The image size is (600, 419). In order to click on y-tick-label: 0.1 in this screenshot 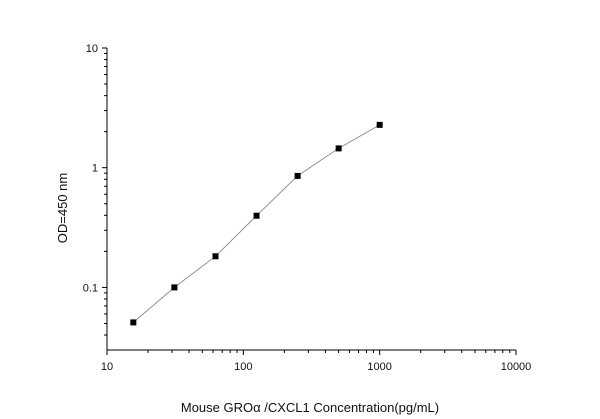, I will do `click(90, 288)`.